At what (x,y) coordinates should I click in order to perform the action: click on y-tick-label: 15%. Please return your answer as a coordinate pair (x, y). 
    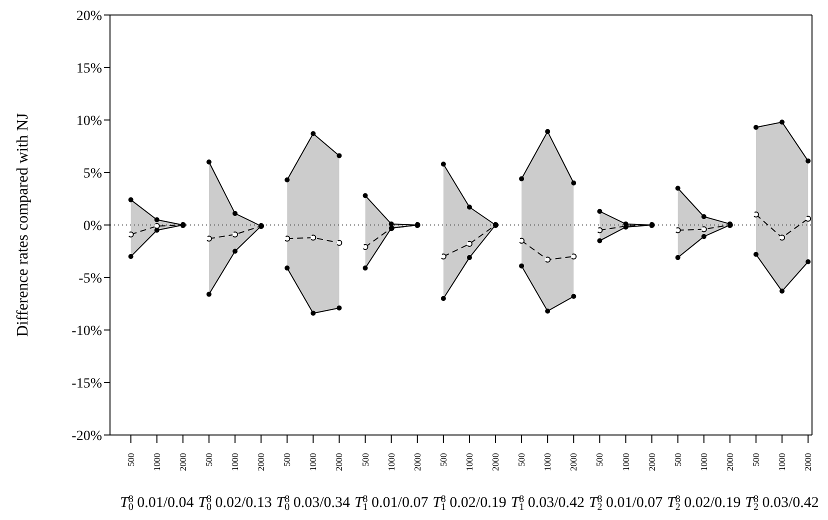
    Looking at the image, I should click on (89, 68).